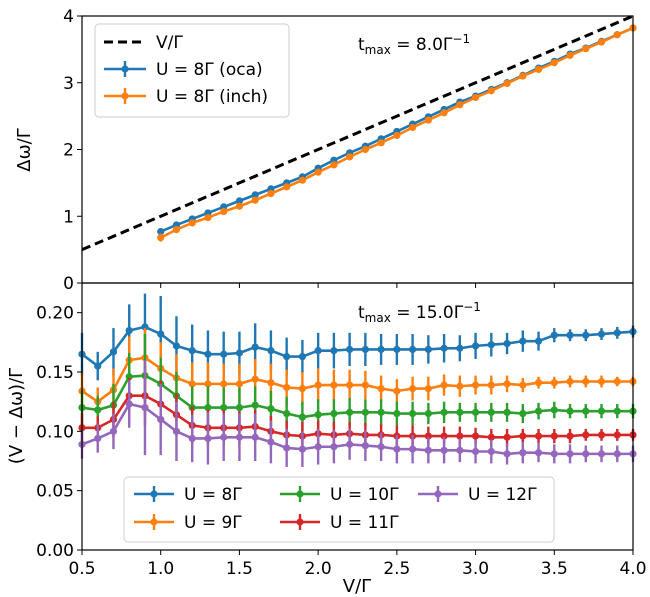 The height and width of the screenshot is (597, 650). Describe the element at coordinates (68, 84) in the screenshot. I see `top-y-tick-label: 3` at that location.